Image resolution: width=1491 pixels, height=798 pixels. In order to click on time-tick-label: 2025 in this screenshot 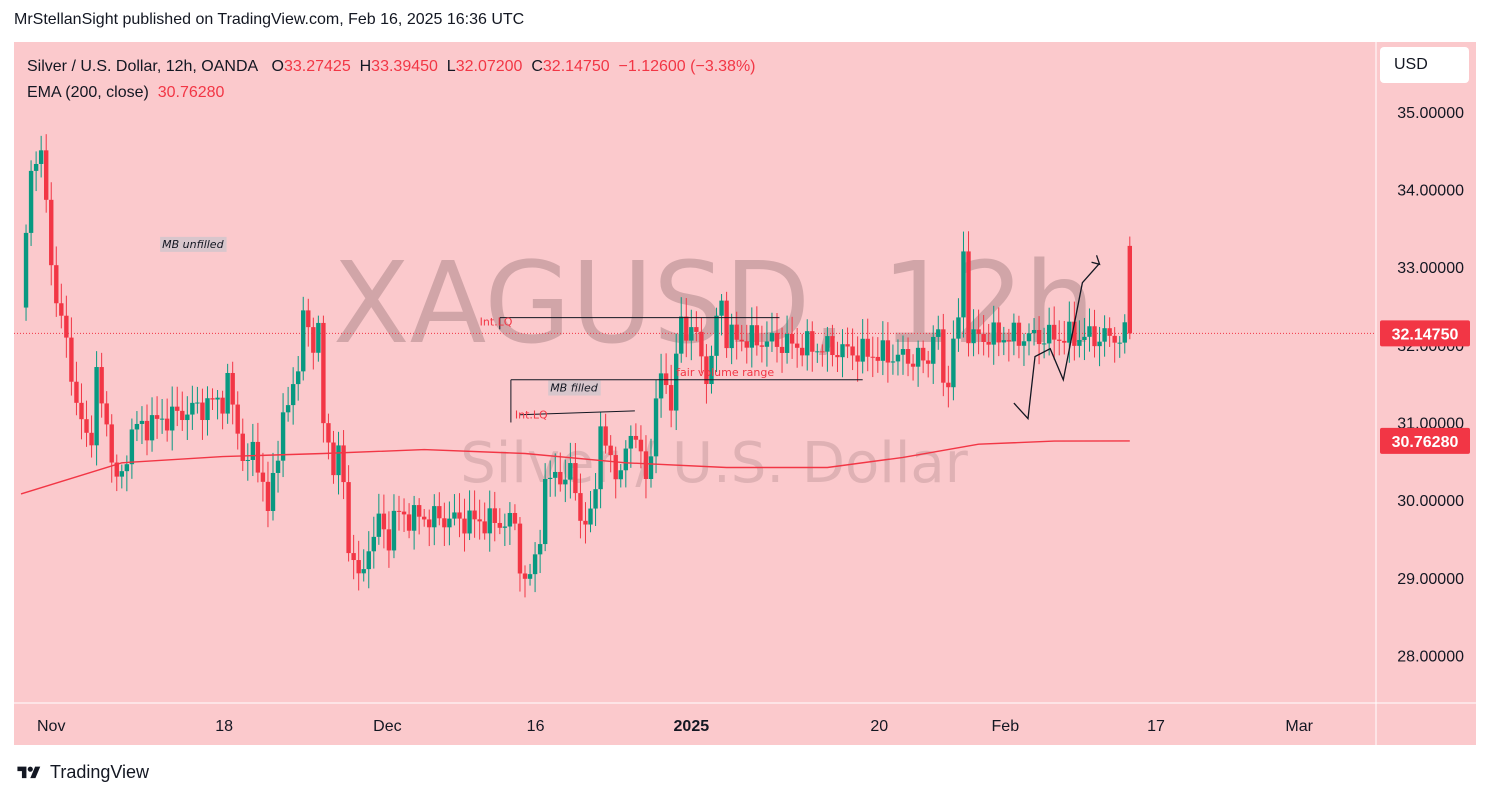, I will do `click(692, 726)`.